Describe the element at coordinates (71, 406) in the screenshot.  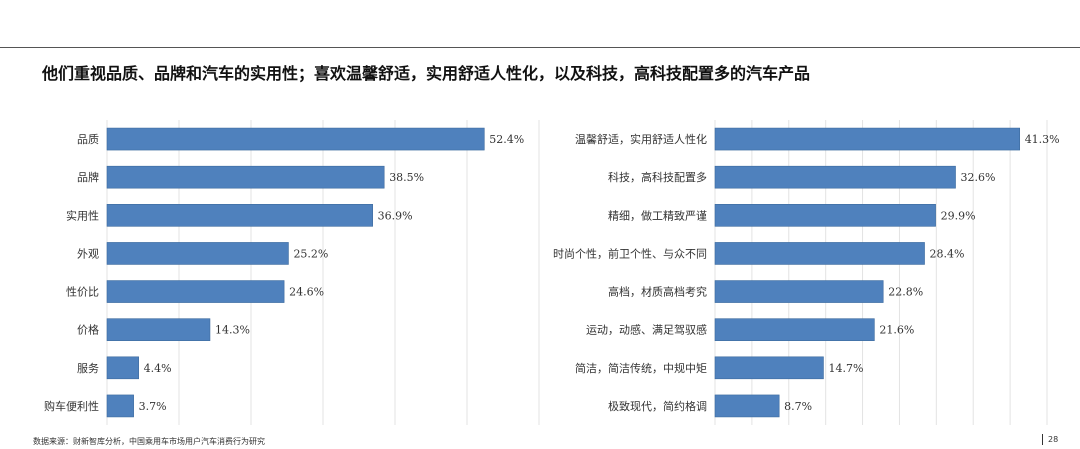
I see `category-label: 购车便利性` at that location.